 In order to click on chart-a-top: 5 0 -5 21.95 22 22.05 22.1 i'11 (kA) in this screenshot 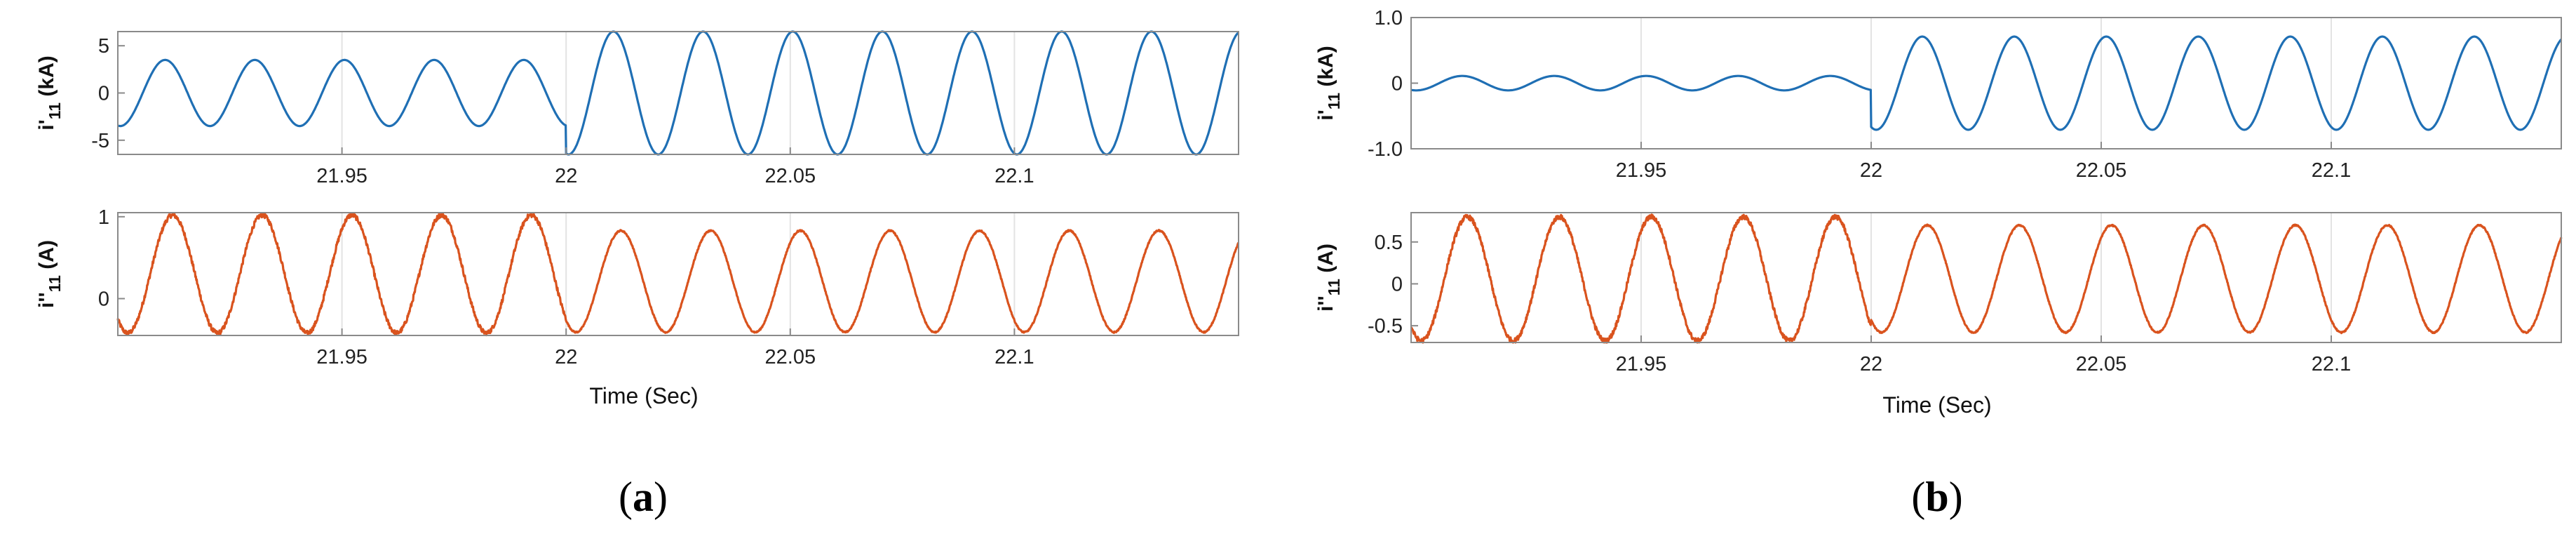, I will do `click(637, 109)`.